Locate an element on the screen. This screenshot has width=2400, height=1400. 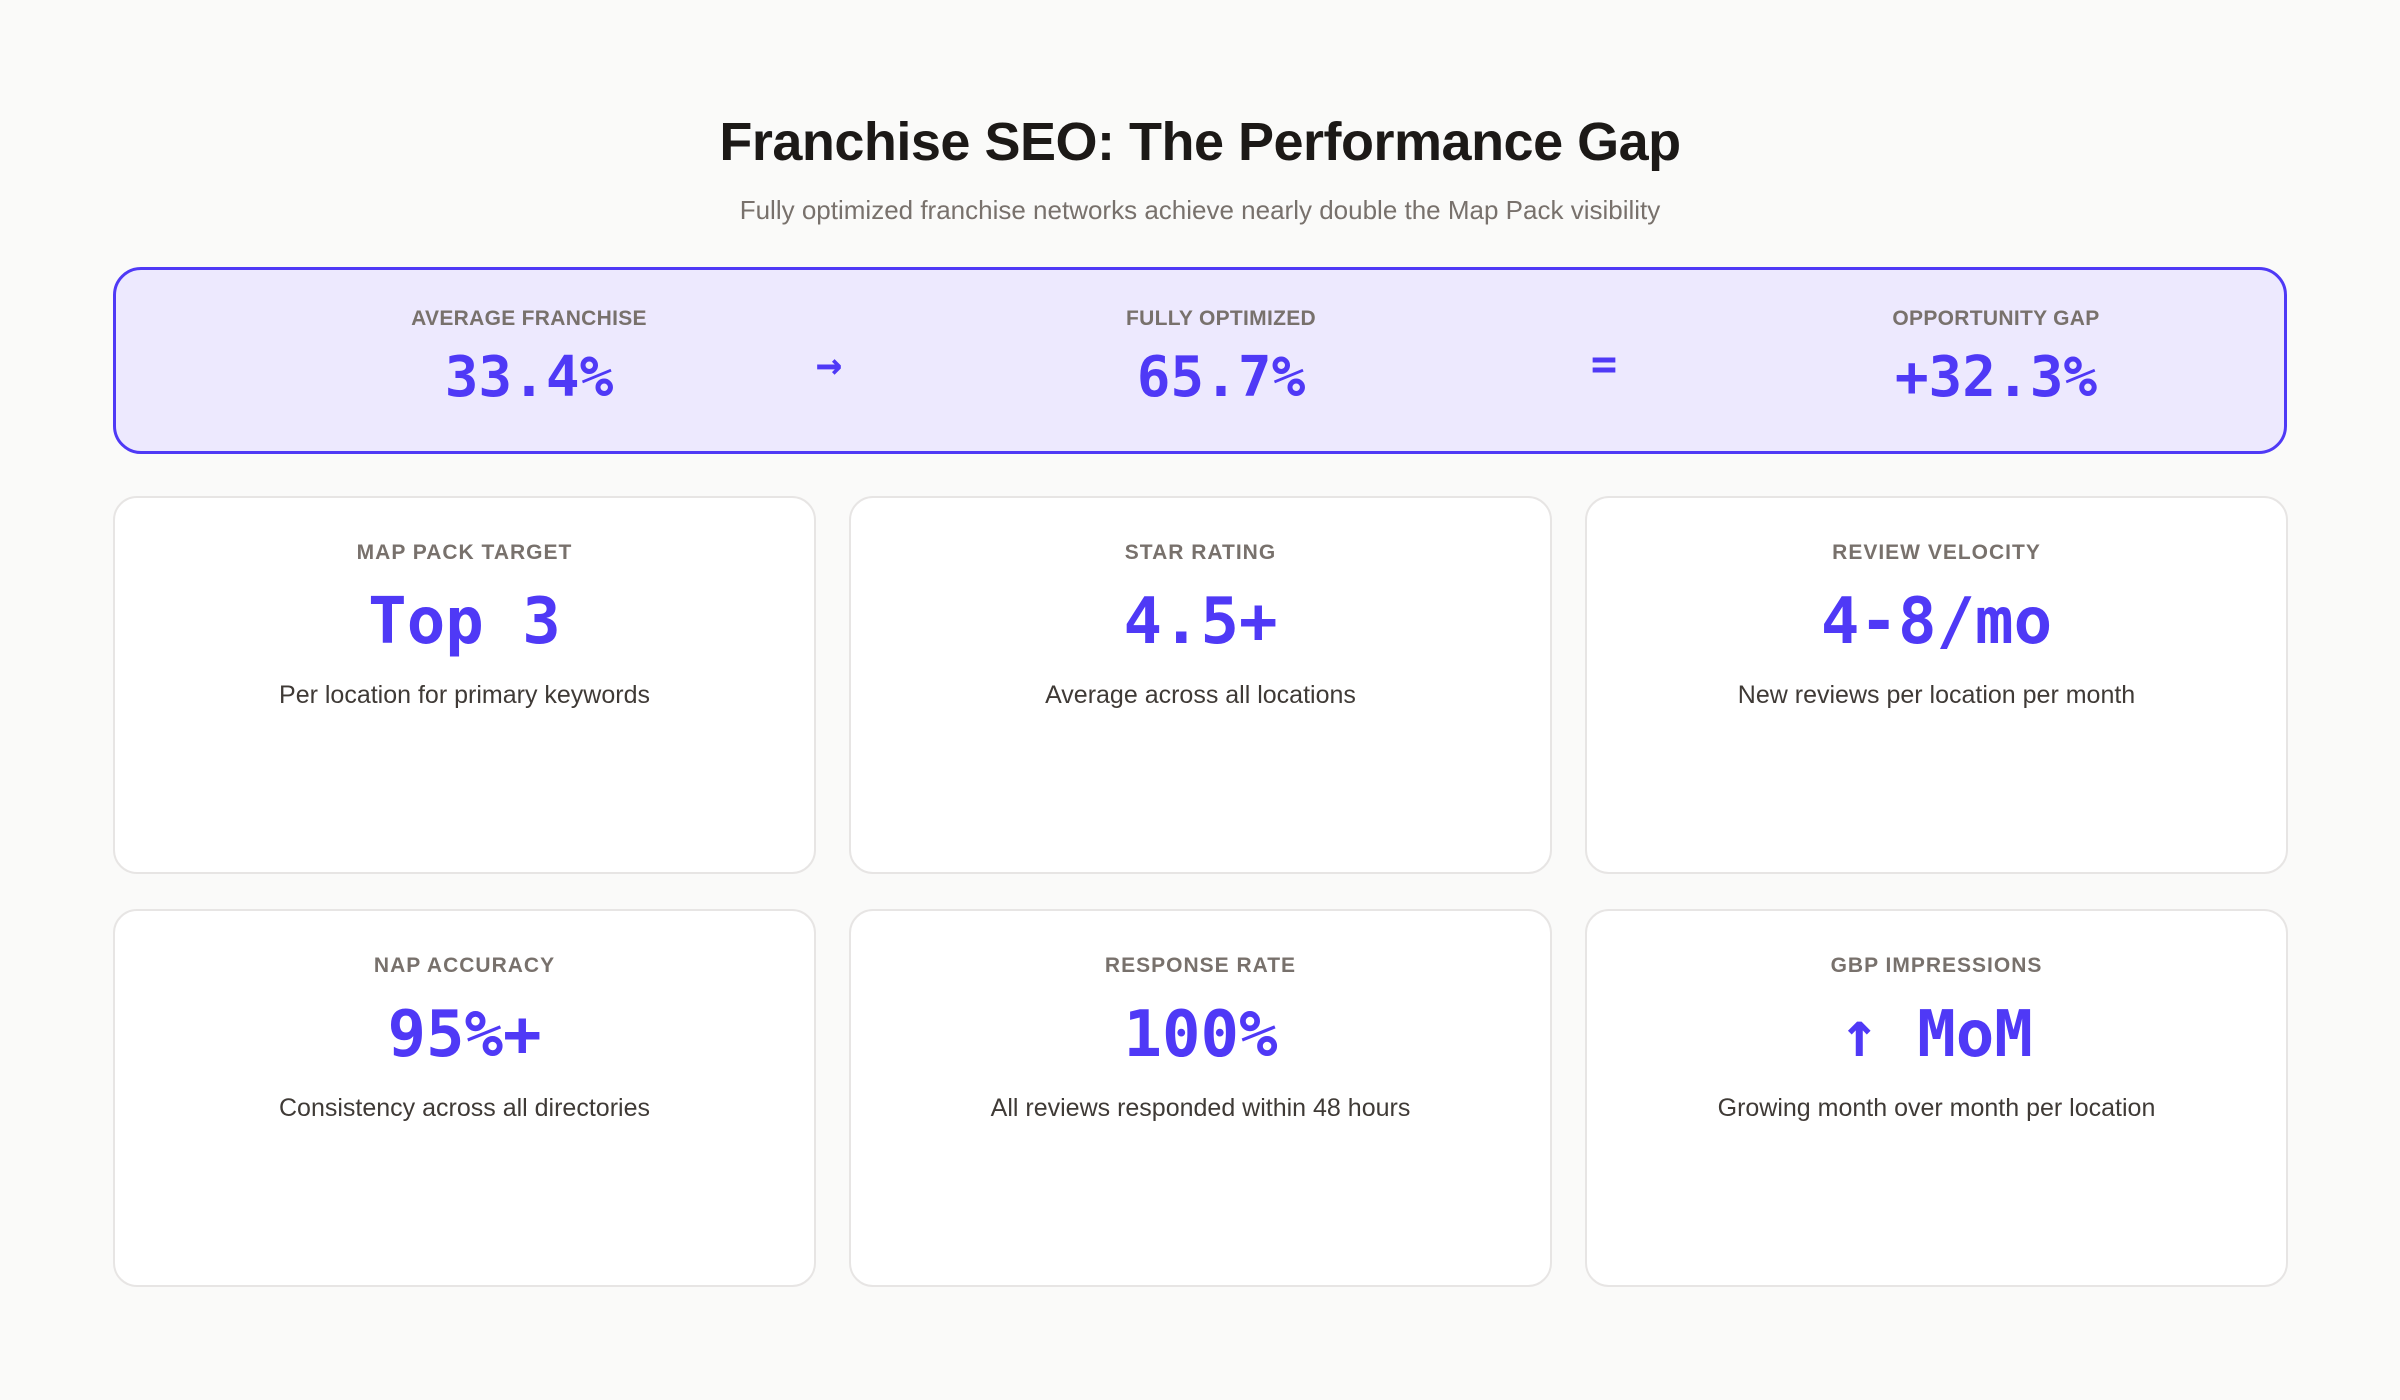
card-label: REVIEW VELOCITY is located at coordinates (1936, 552).